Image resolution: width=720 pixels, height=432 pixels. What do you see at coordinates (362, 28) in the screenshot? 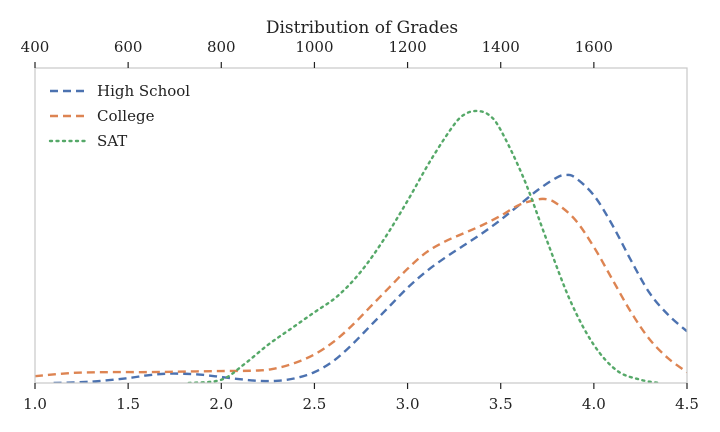
I see `chart-title: Distribution of Grades` at bounding box center [362, 28].